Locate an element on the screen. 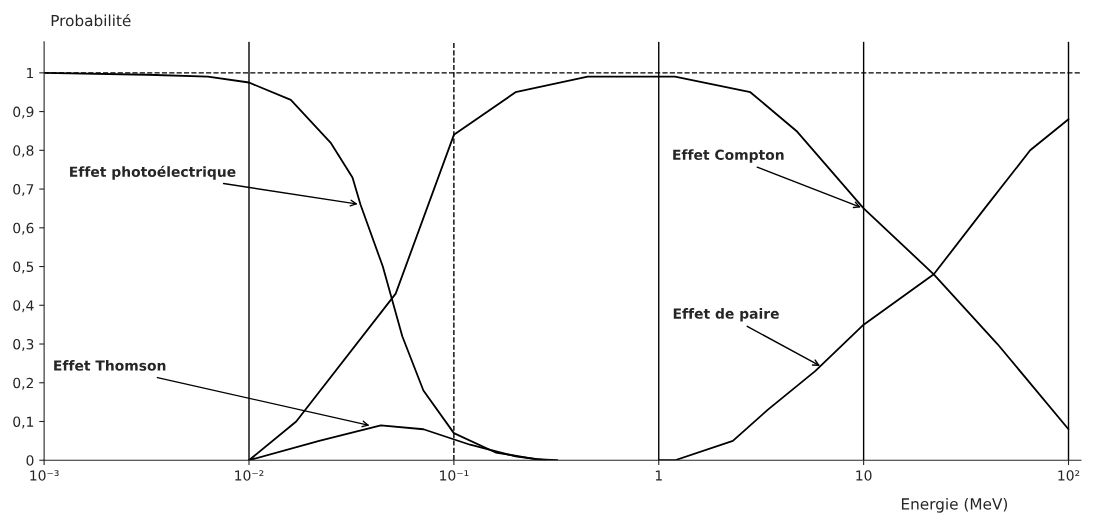 The image size is (1103, 523). x-axis-title: Energie (MeV) is located at coordinates (954, 505).